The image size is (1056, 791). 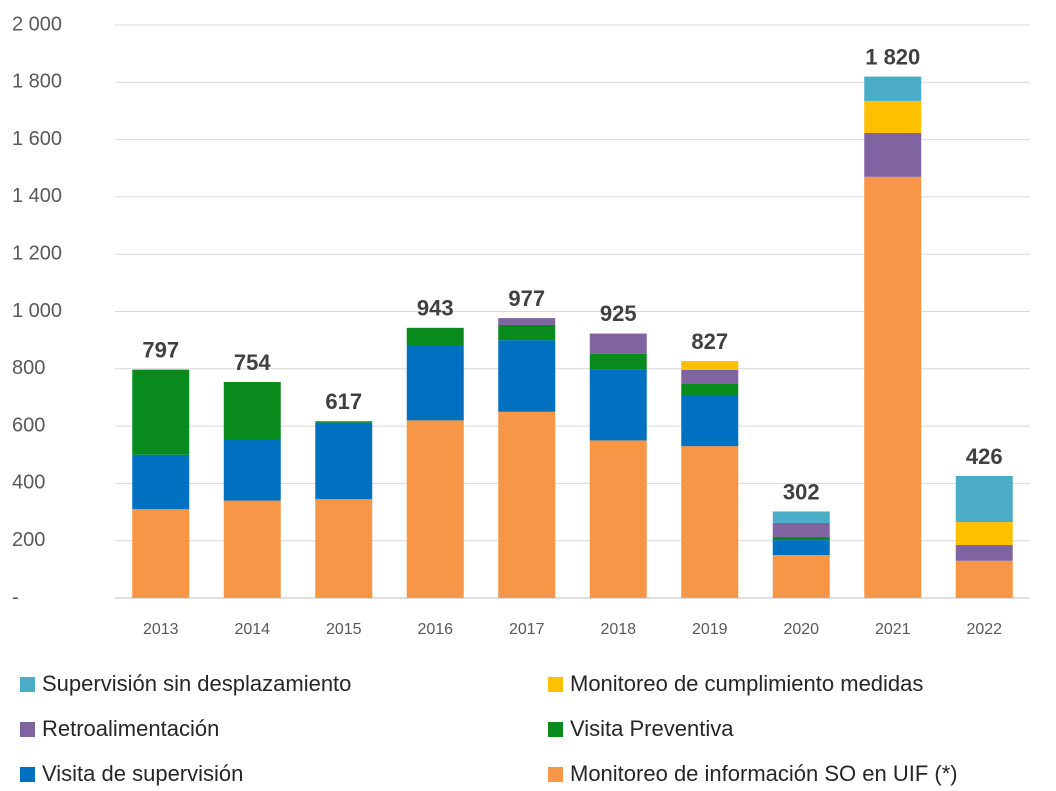 What do you see at coordinates (37, 24) in the screenshot?
I see `y-tick-label: 2 000` at bounding box center [37, 24].